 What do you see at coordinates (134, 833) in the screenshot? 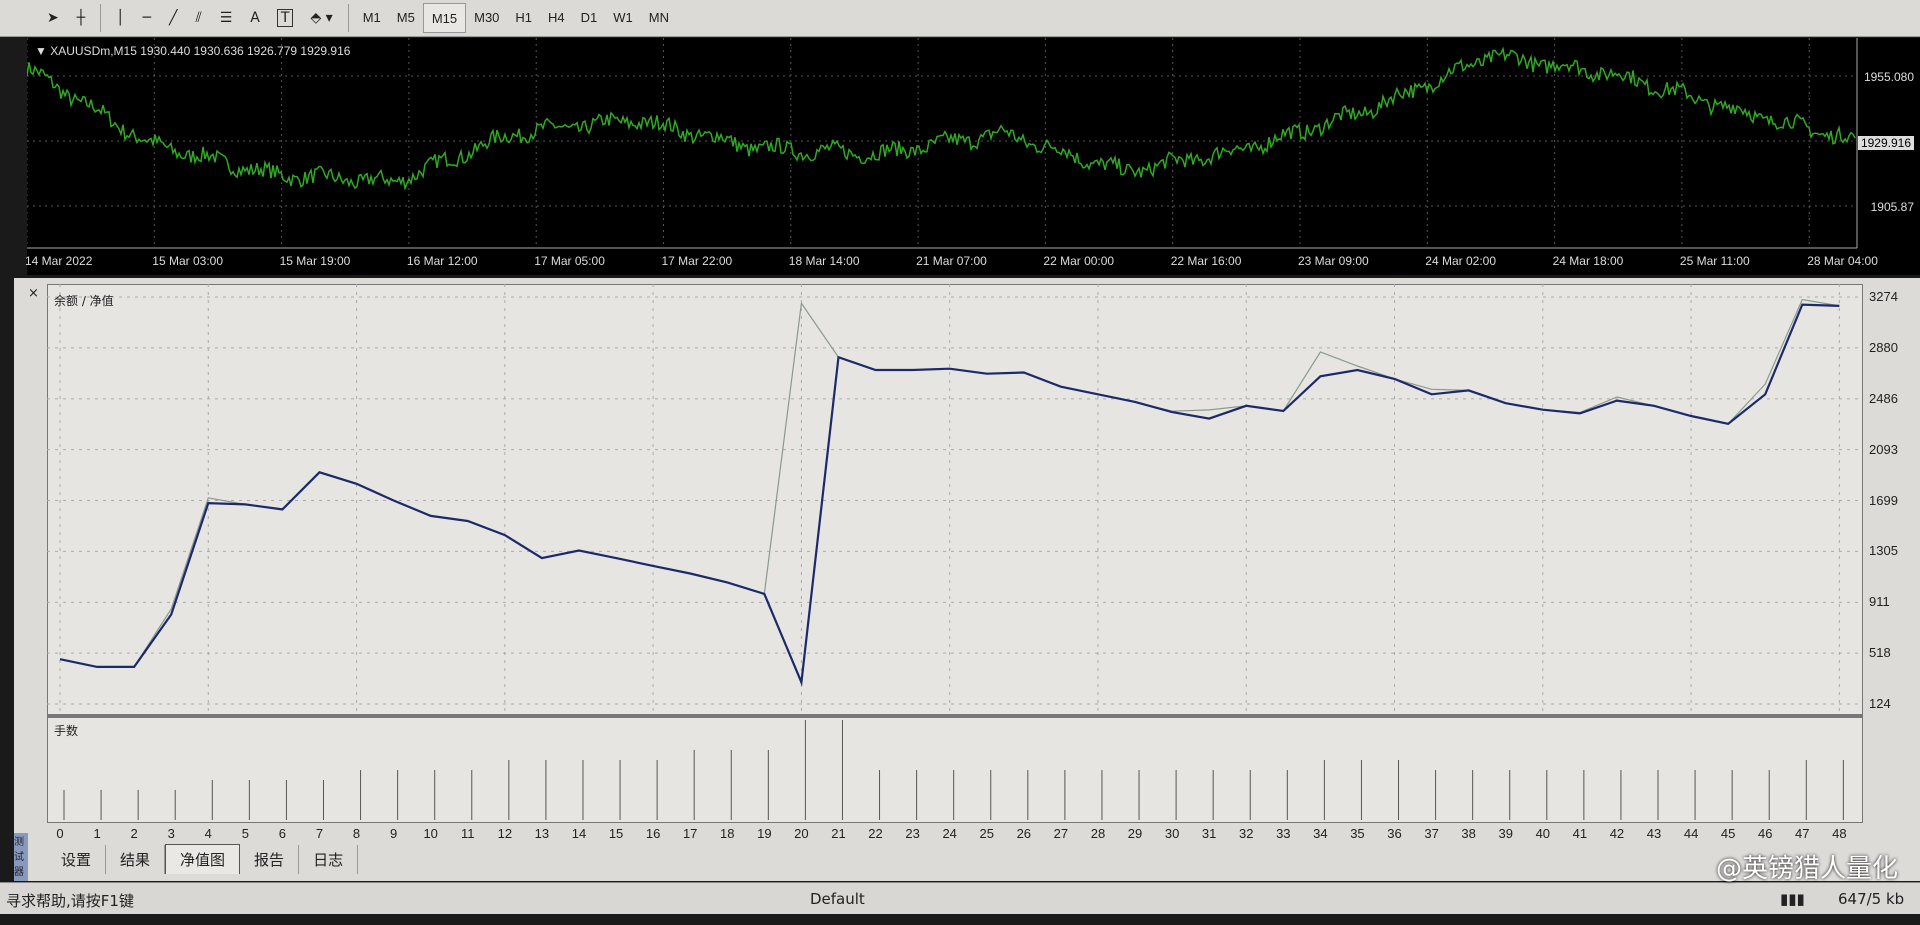
I see `x-tick-label: 2` at bounding box center [134, 833].